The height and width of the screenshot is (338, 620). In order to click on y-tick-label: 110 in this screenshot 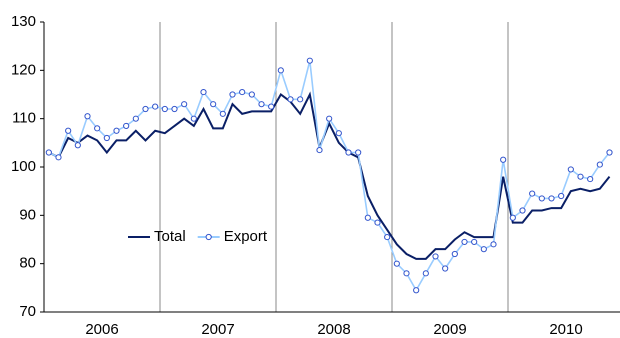, I will do `click(24, 118)`.